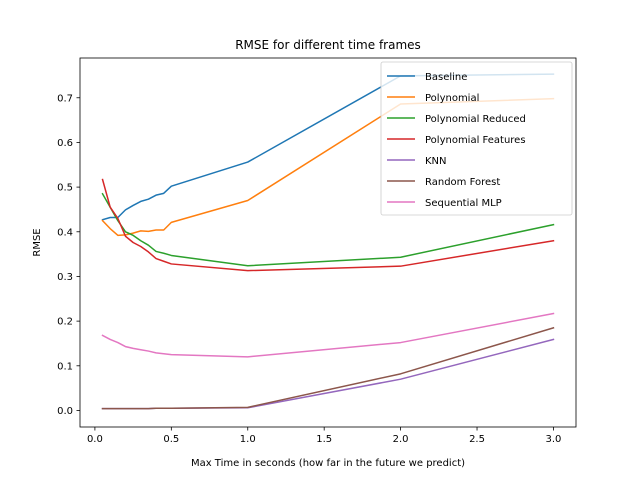 The height and width of the screenshot is (480, 640). What do you see at coordinates (248, 439) in the screenshot?
I see `x-tick-label: 1.0` at bounding box center [248, 439].